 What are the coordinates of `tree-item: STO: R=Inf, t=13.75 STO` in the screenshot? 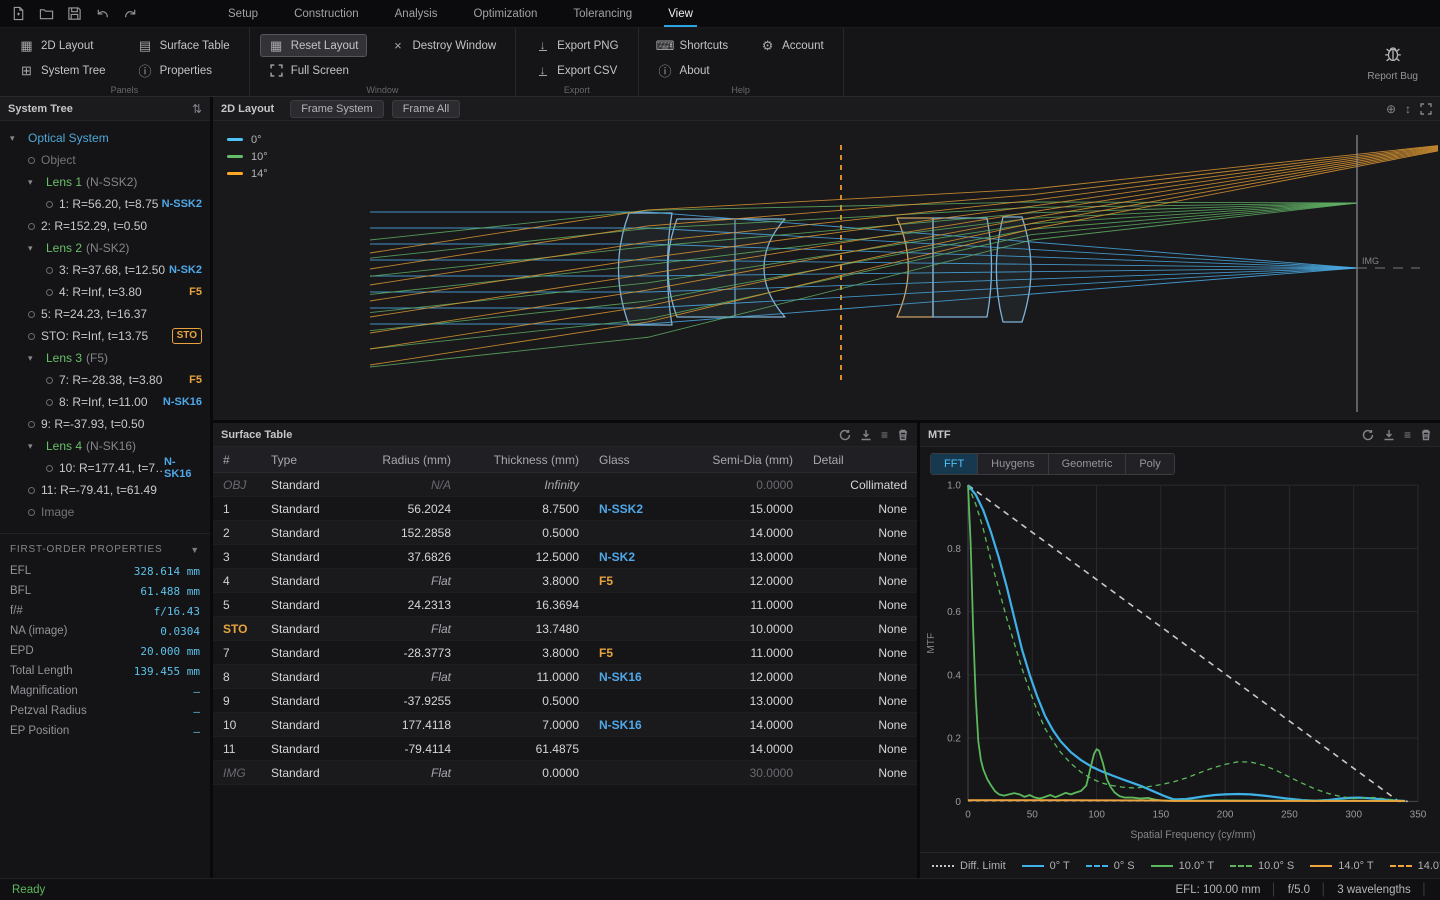 It's located at (105, 336).